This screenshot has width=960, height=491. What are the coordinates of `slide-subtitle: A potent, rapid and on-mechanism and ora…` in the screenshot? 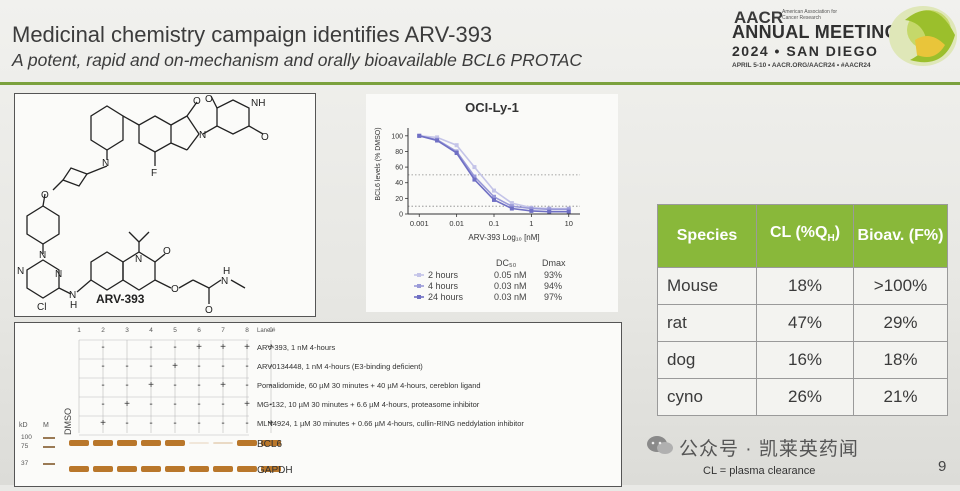 It's located at (297, 60).